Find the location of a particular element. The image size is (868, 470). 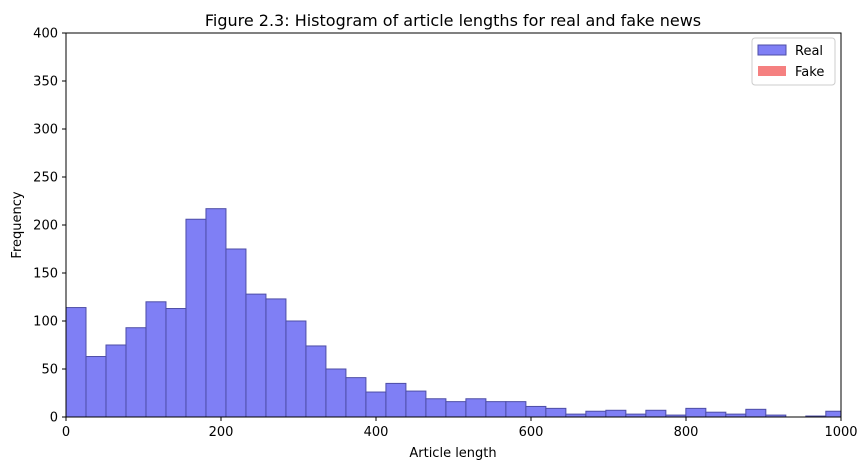

y-tick-label: 200 is located at coordinates (45, 226).